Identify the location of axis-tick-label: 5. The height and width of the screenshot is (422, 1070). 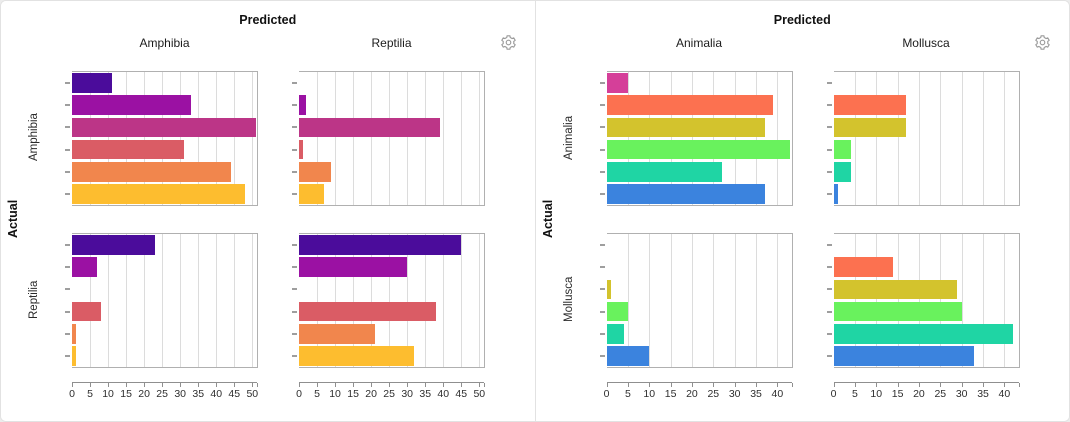
(90, 394).